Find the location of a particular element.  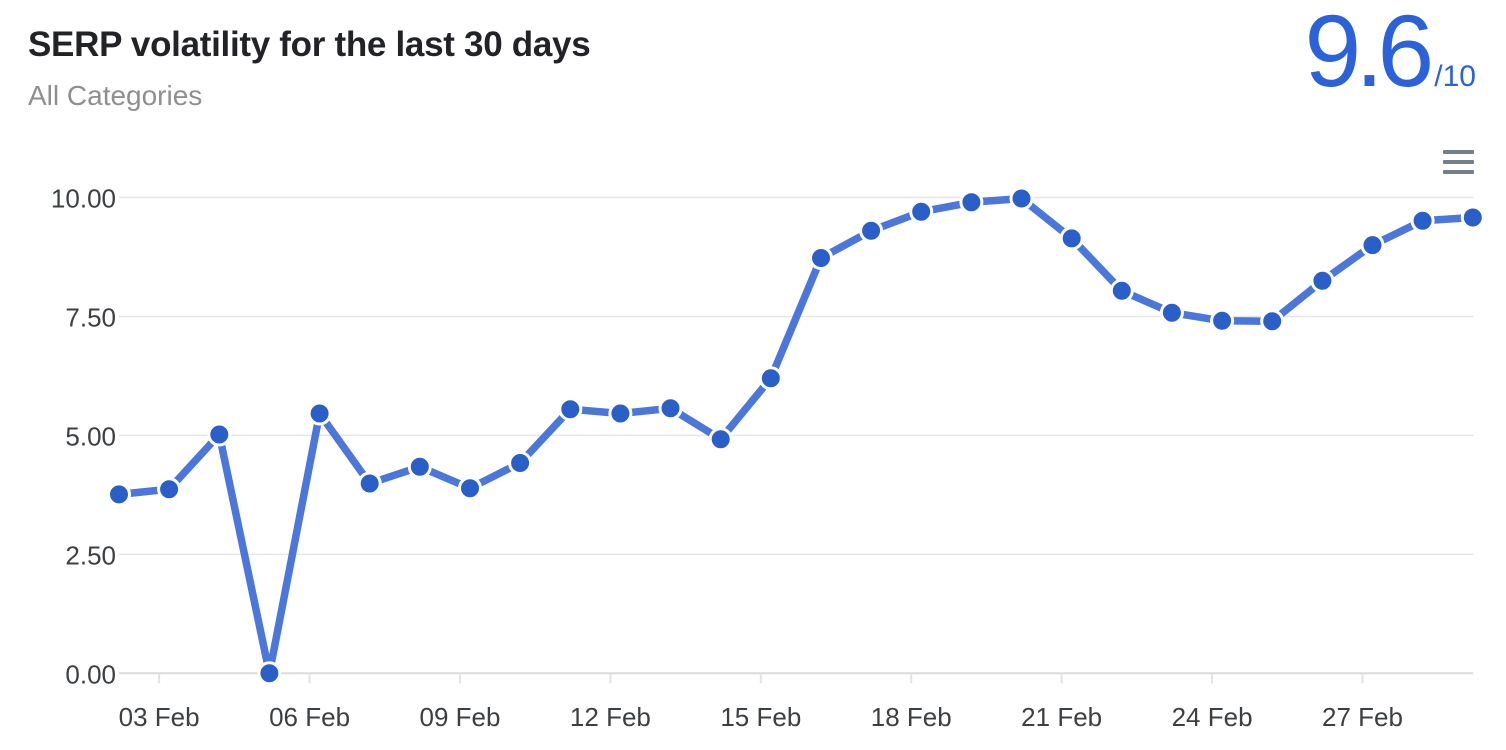

volatility-score: 9.6 /10 is located at coordinates (1390, 51).